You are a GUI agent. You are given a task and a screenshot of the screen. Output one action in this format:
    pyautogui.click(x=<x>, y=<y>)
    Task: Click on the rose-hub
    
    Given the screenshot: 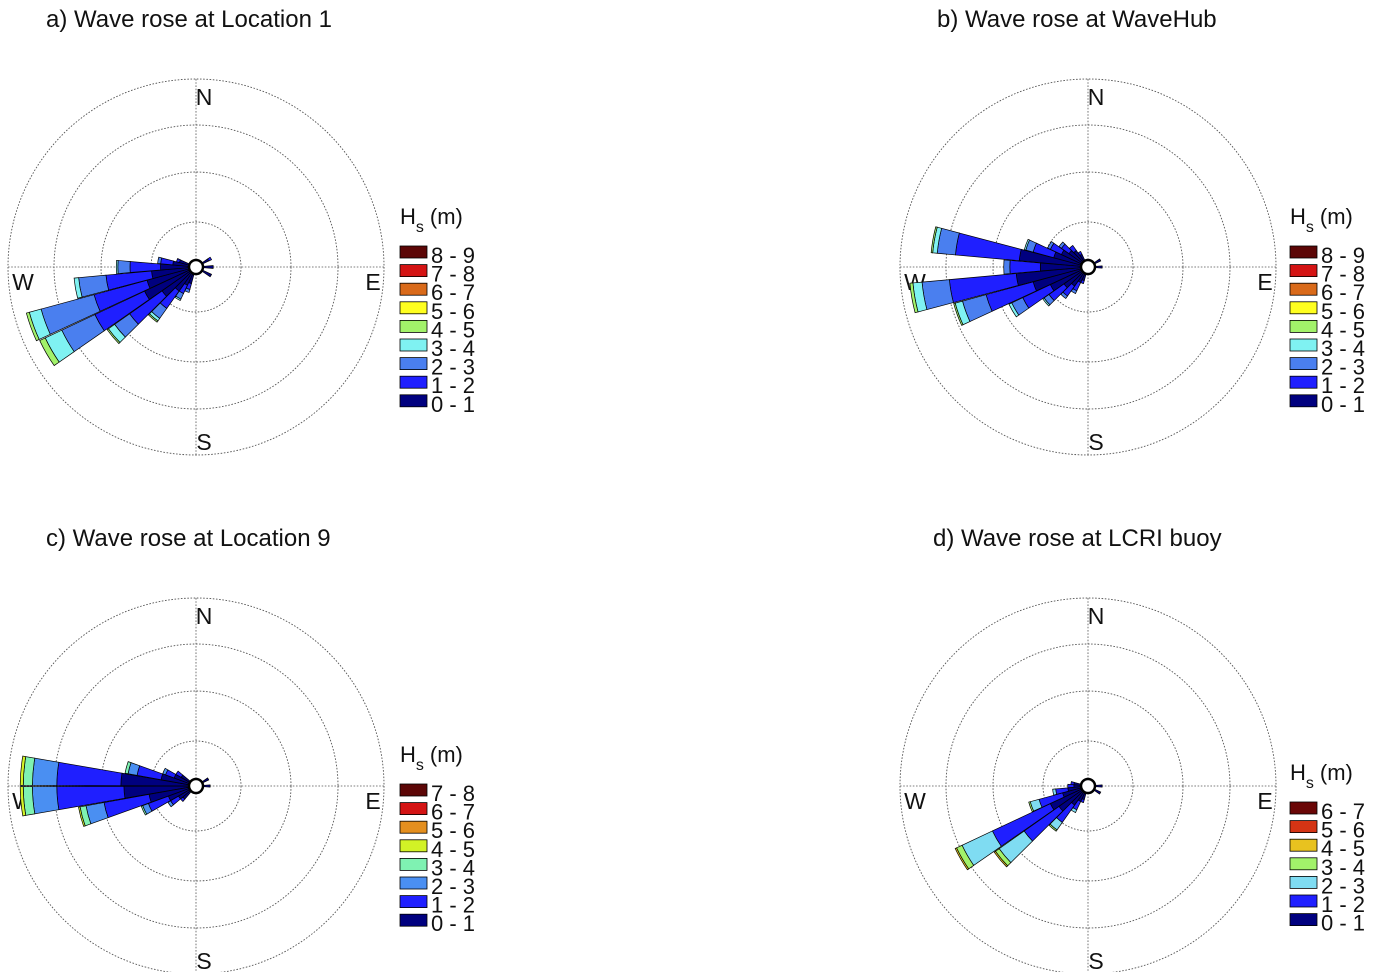 What is the action you would take?
    pyautogui.click(x=1088, y=786)
    